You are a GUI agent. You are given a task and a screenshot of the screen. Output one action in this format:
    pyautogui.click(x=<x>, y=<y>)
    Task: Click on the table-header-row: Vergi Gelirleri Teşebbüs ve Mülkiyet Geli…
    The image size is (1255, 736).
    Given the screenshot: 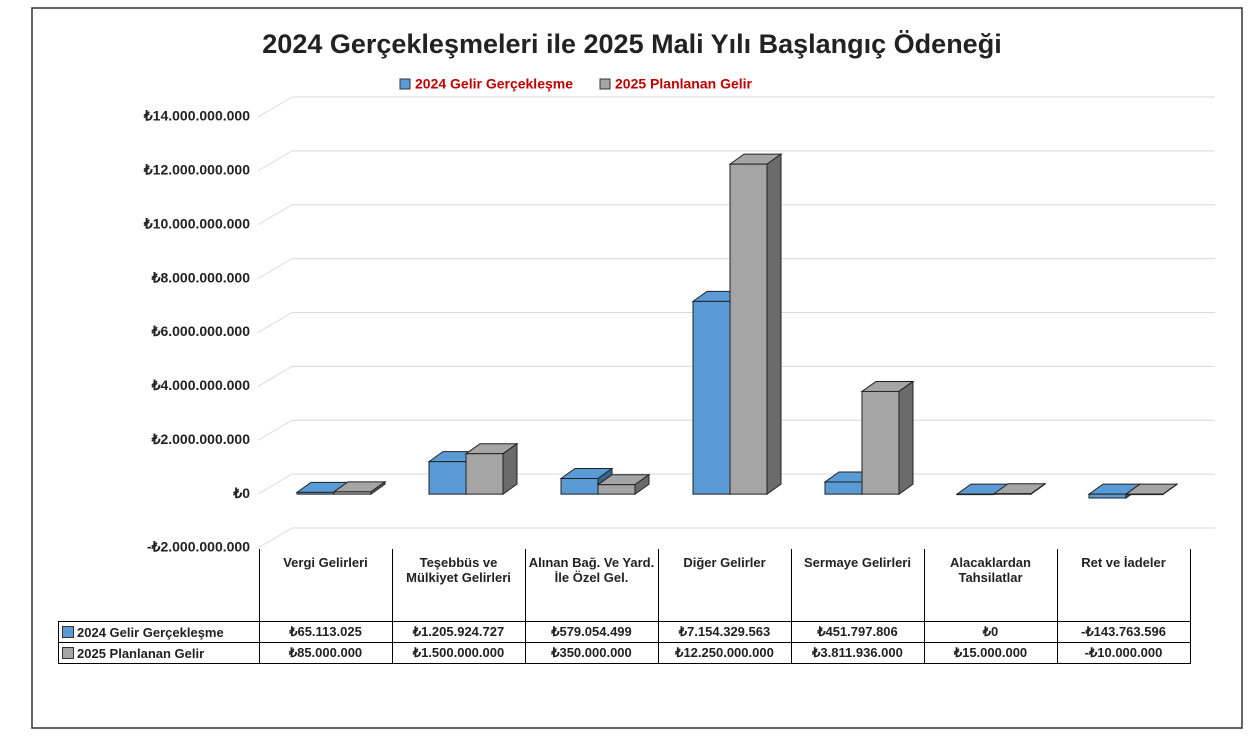 What is the action you would take?
    pyautogui.click(x=625, y=585)
    